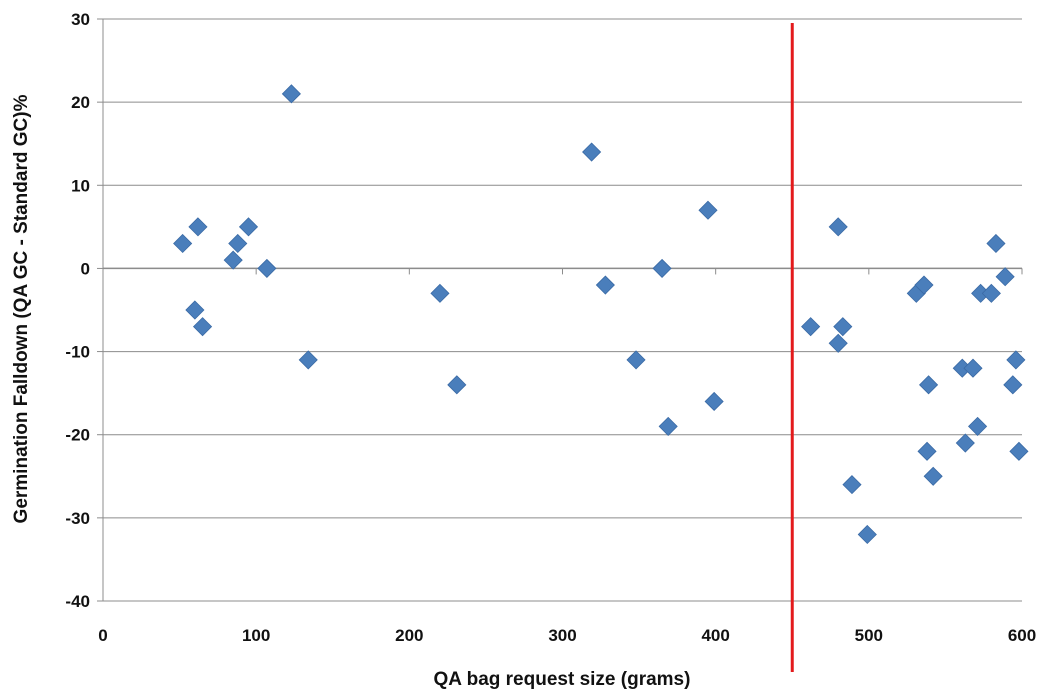  Describe the element at coordinates (409, 635) in the screenshot. I see `x-tick-label: 200` at that location.